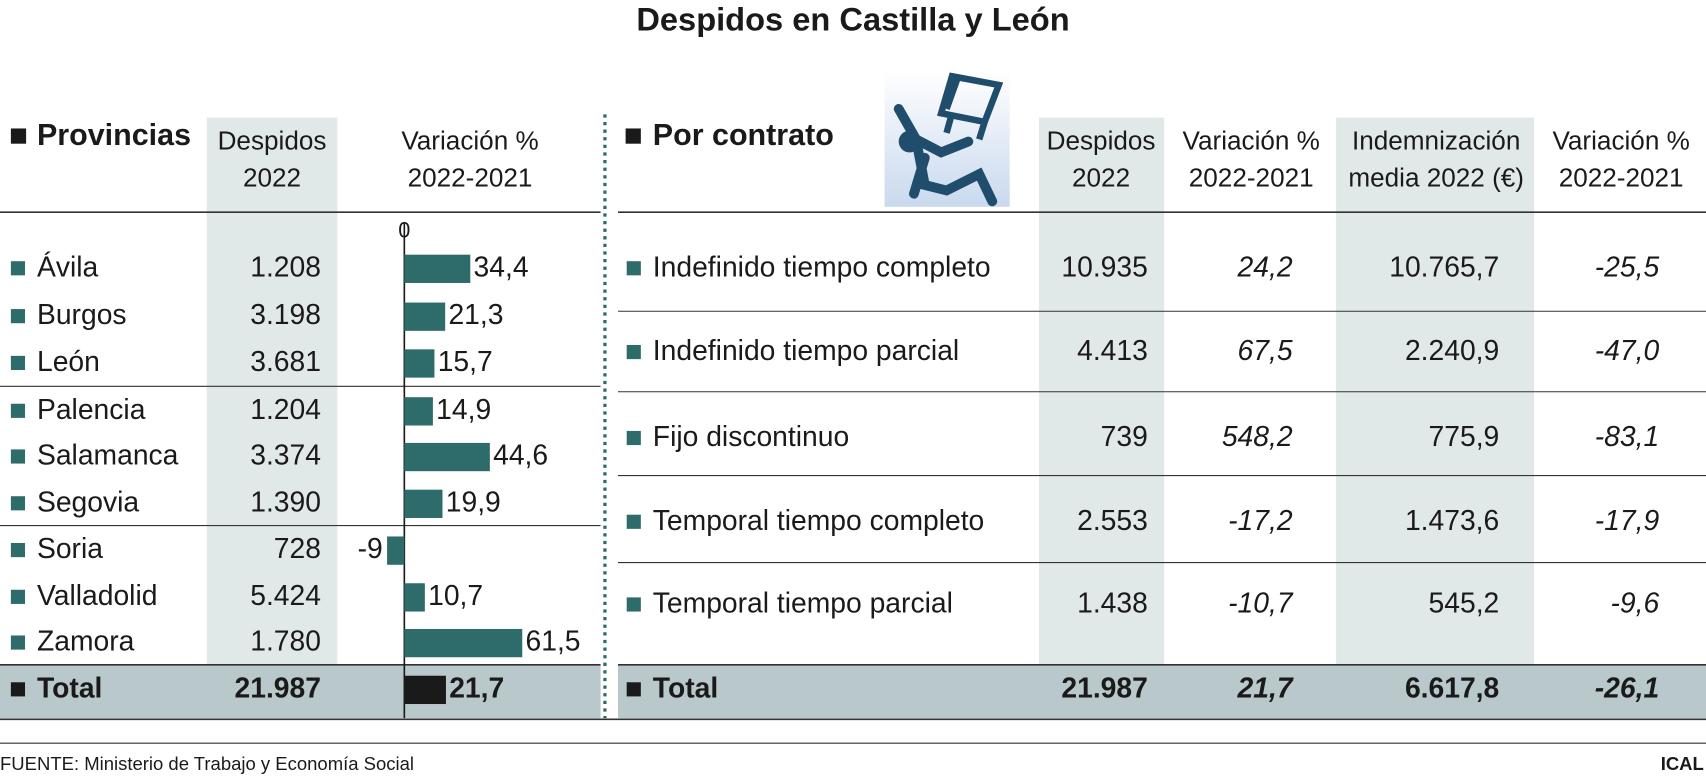 This screenshot has height=777, width=1706. What do you see at coordinates (68, 361) in the screenshot?
I see `category-label: León` at bounding box center [68, 361].